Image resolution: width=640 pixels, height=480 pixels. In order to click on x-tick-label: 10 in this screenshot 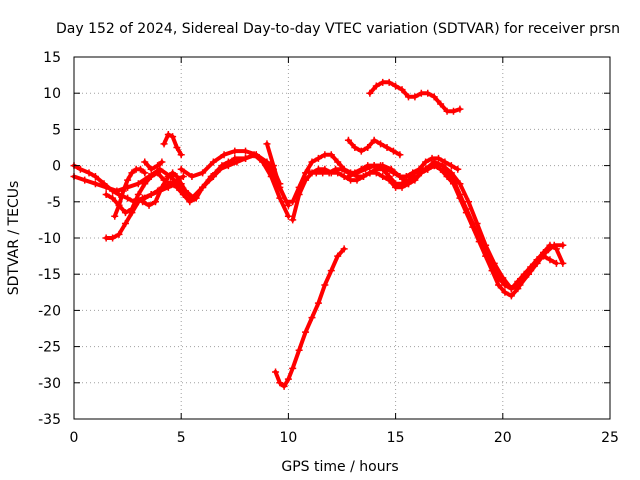, I will do `click(288, 438)`.